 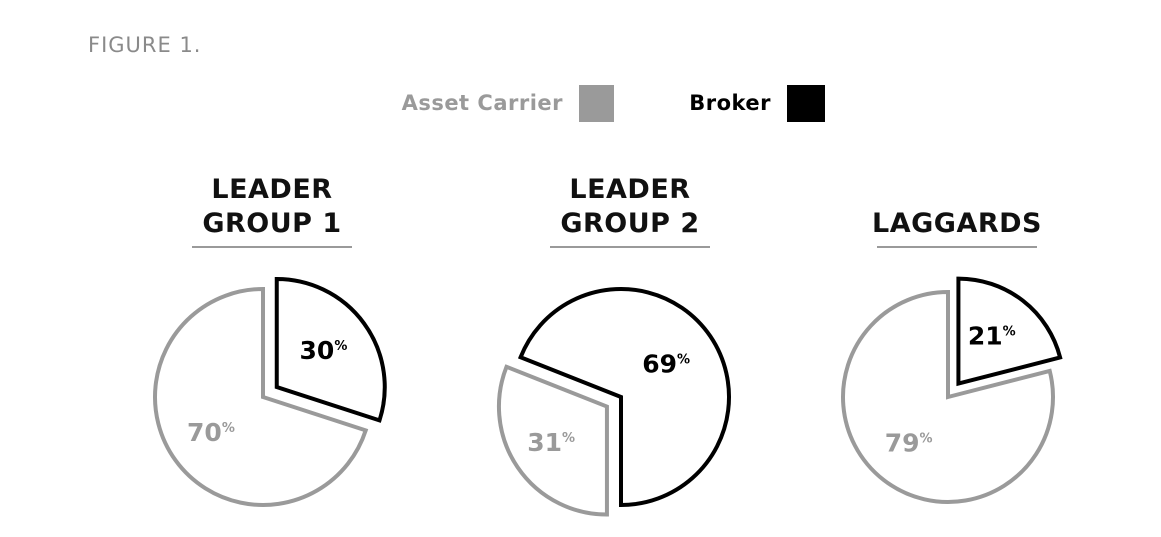 What do you see at coordinates (730, 103) in the screenshot?
I see `legend-label-broker: Broker` at bounding box center [730, 103].